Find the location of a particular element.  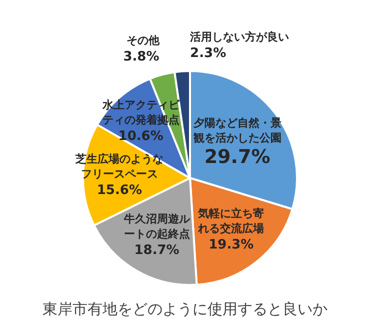

data-label: 18.7% is located at coordinates (157, 250).